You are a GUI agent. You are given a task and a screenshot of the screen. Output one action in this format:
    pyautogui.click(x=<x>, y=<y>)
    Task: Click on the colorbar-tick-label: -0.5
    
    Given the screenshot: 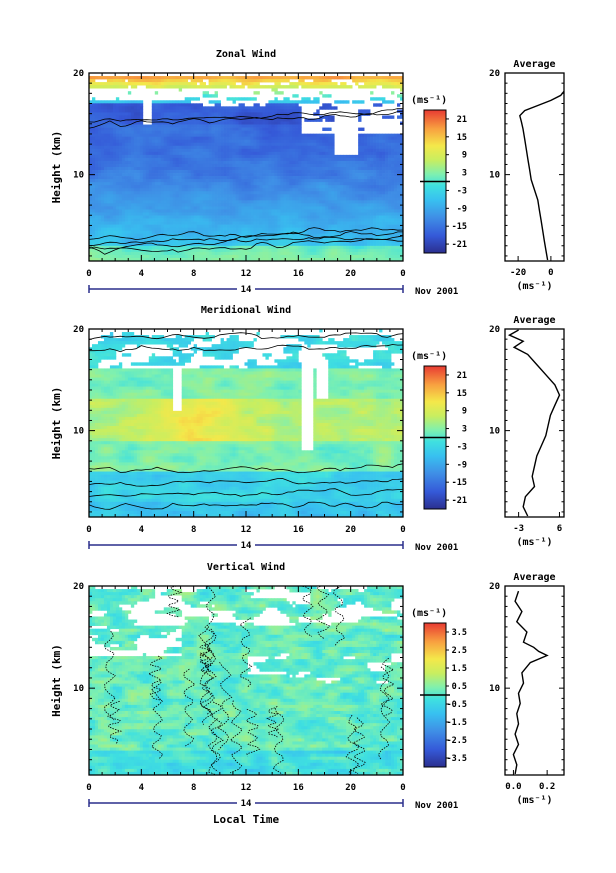 What is the action you would take?
    pyautogui.click(x=457, y=705)
    